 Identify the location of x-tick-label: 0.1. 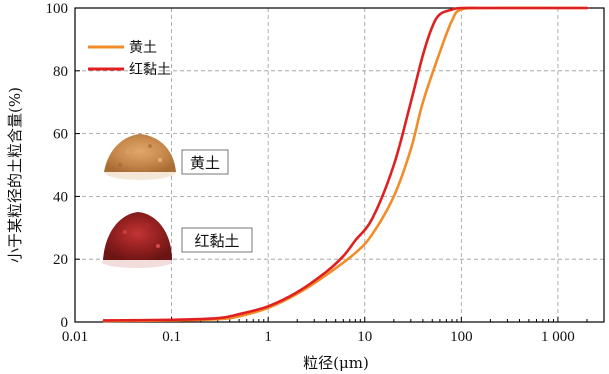
(171, 337).